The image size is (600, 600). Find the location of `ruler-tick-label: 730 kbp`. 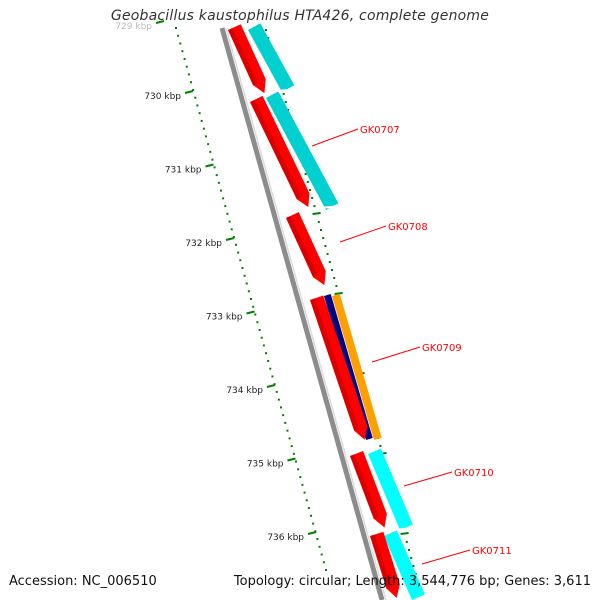

ruler-tick-label: 730 kbp is located at coordinates (162, 97).